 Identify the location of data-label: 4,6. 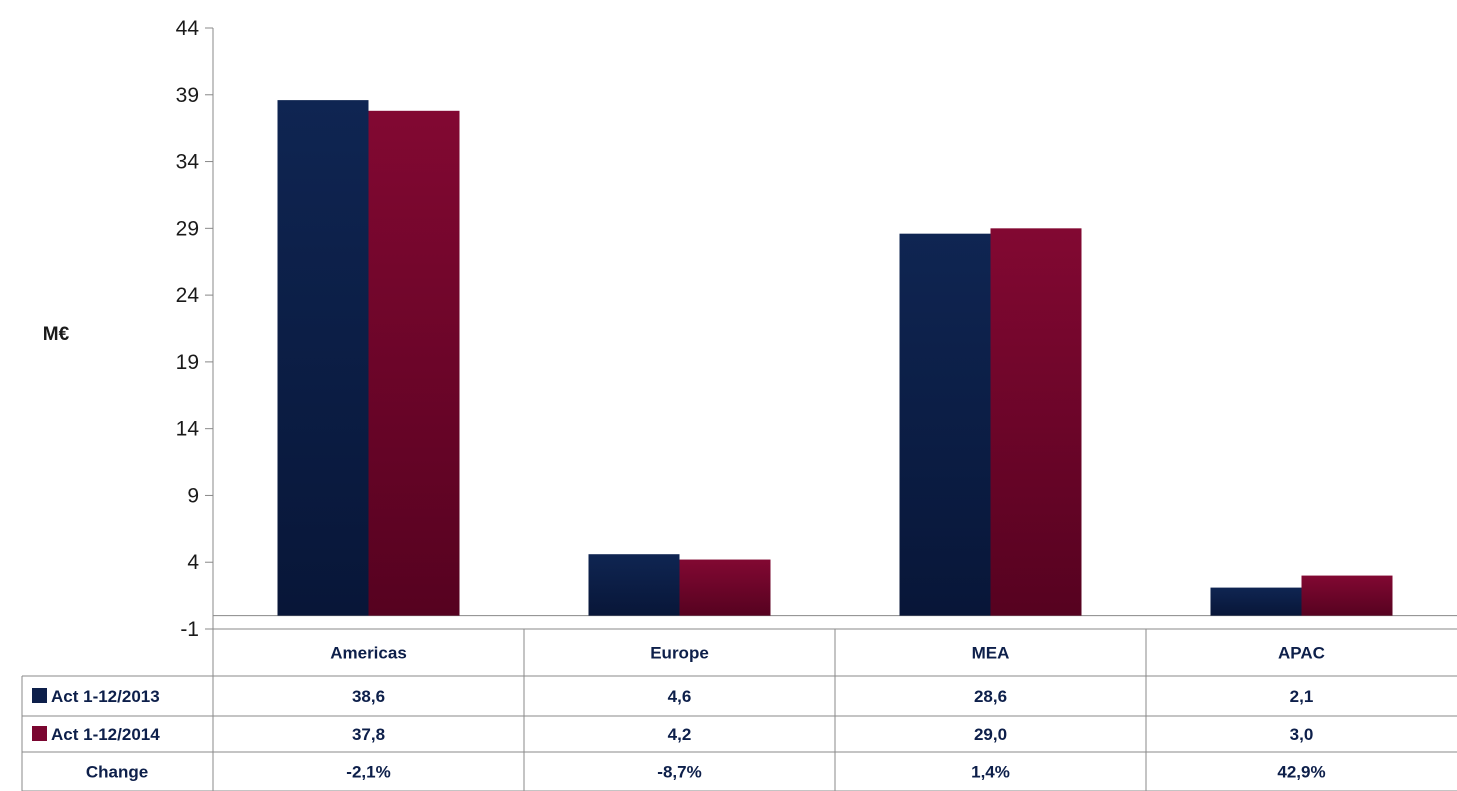
(680, 696).